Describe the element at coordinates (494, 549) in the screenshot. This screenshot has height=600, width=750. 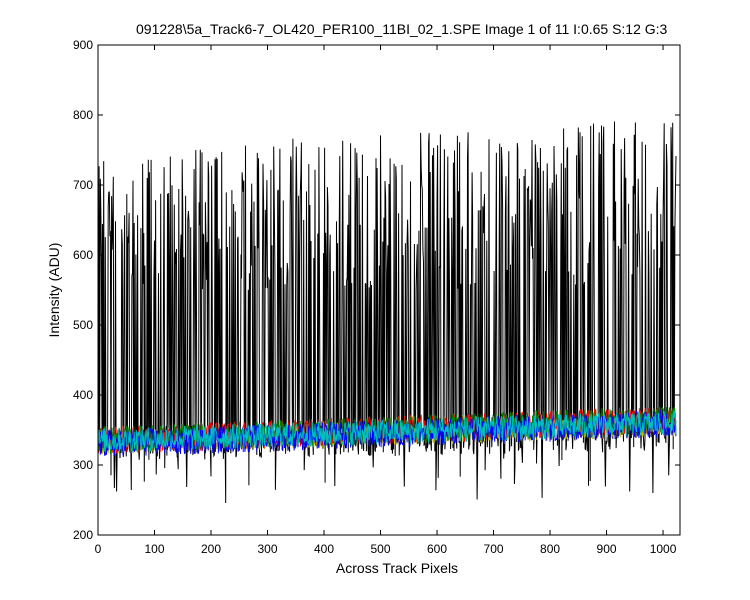
I see `x-tick-label: 700` at that location.